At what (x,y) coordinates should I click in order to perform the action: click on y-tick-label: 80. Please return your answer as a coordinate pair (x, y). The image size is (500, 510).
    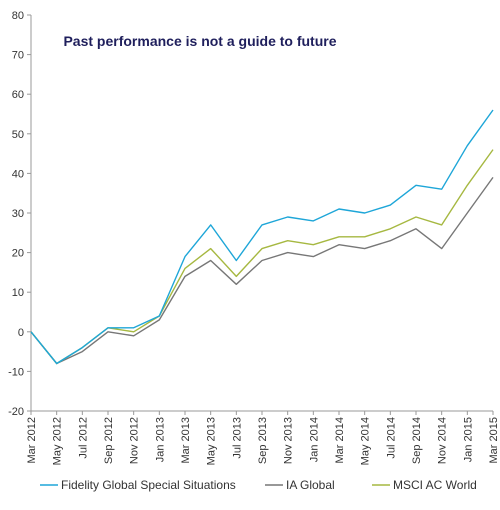
    Looking at the image, I should click on (18, 16).